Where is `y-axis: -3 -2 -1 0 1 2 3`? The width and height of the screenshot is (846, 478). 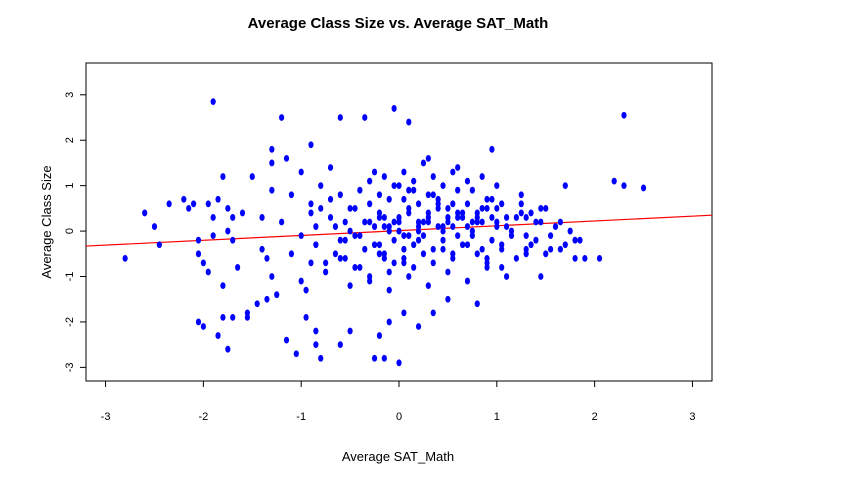 y-axis: -3 -2 -1 0 1 2 3 is located at coordinates (75, 232).